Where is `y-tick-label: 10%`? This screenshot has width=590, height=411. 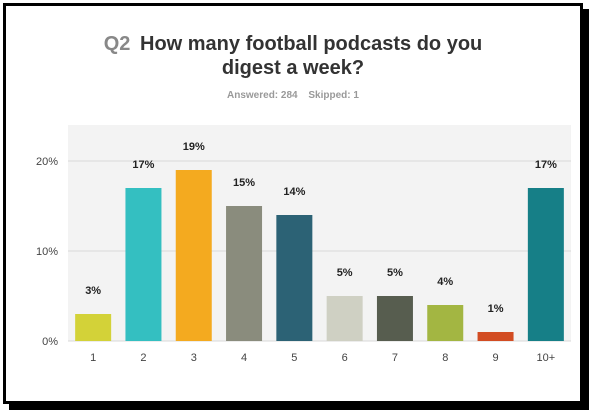
y-tick-label: 10% is located at coordinates (47, 252).